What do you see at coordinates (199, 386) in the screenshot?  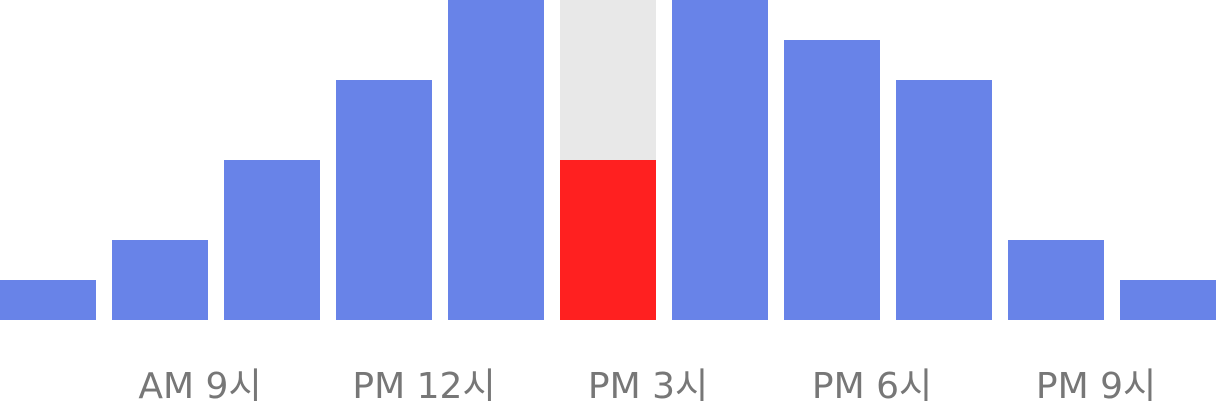 I see `x-tick-label: AM 9시` at bounding box center [199, 386].